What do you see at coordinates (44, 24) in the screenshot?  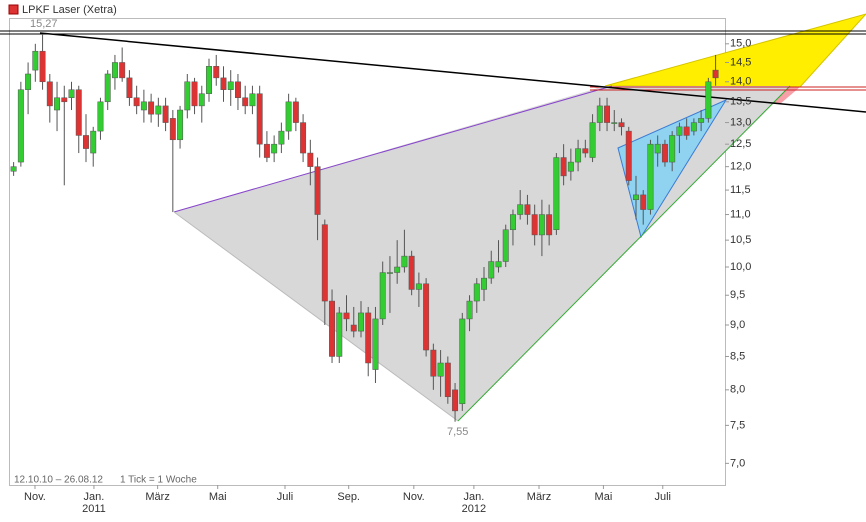 I see `annotation: 15,27` at bounding box center [44, 24].